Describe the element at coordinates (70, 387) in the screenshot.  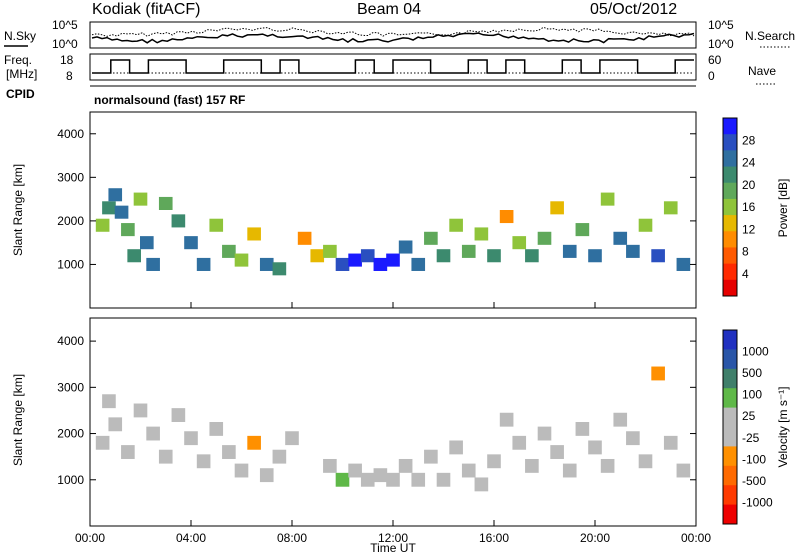
I see `velocity-y-tick-label: 3000` at that location.